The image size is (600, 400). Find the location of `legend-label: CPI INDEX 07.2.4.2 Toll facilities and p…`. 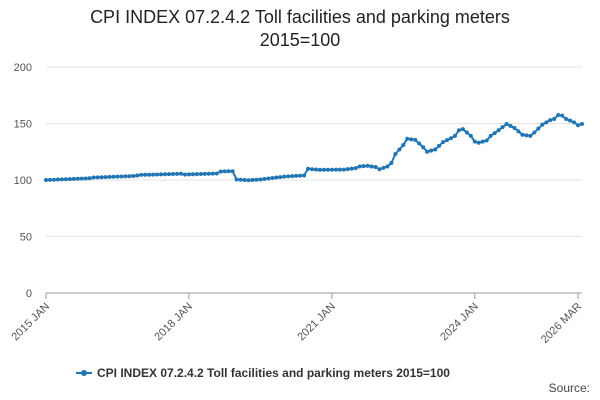

legend-label: CPI INDEX 07.2.4.2 Toll facilities and p… is located at coordinates (273, 373).